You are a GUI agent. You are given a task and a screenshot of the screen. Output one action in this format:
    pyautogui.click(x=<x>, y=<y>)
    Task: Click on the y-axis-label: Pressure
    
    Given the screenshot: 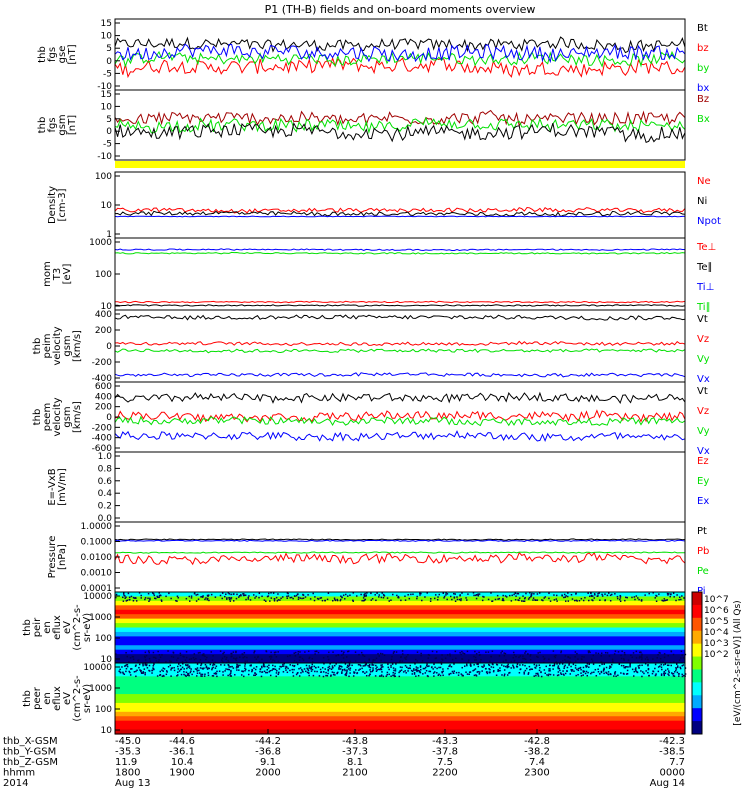 What is the action you would take?
    pyautogui.click(x=52, y=557)
    